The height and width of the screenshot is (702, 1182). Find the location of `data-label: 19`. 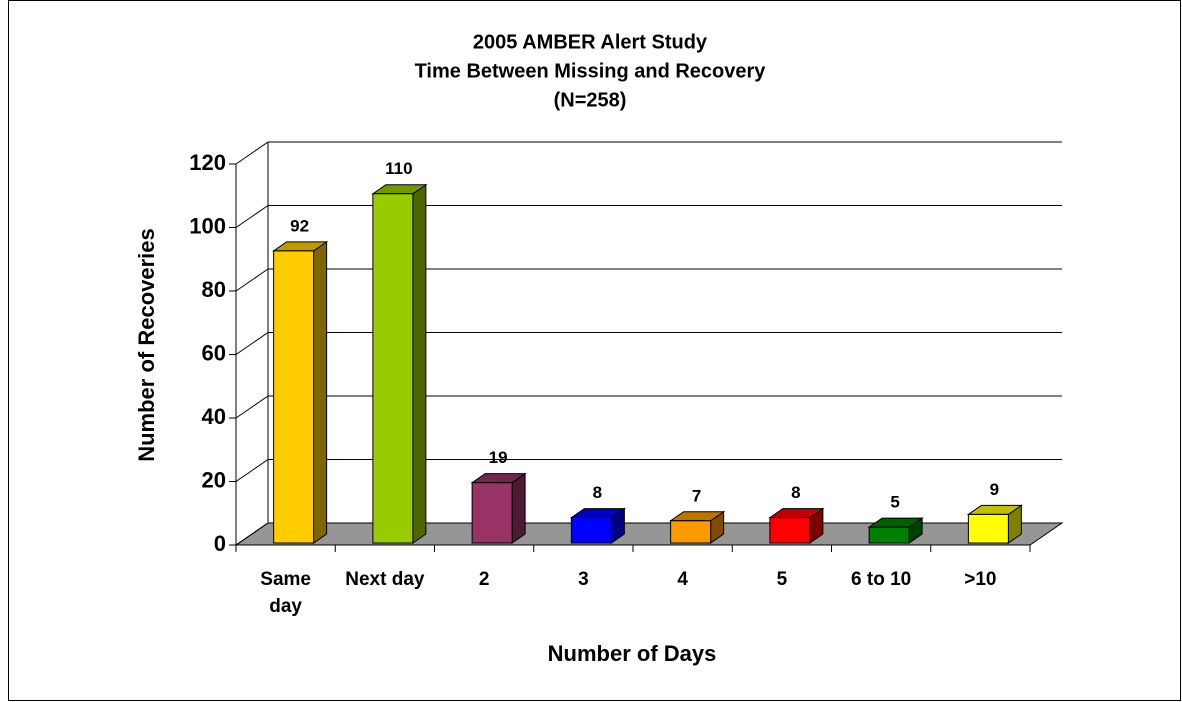

data-label: 19 is located at coordinates (498, 457).